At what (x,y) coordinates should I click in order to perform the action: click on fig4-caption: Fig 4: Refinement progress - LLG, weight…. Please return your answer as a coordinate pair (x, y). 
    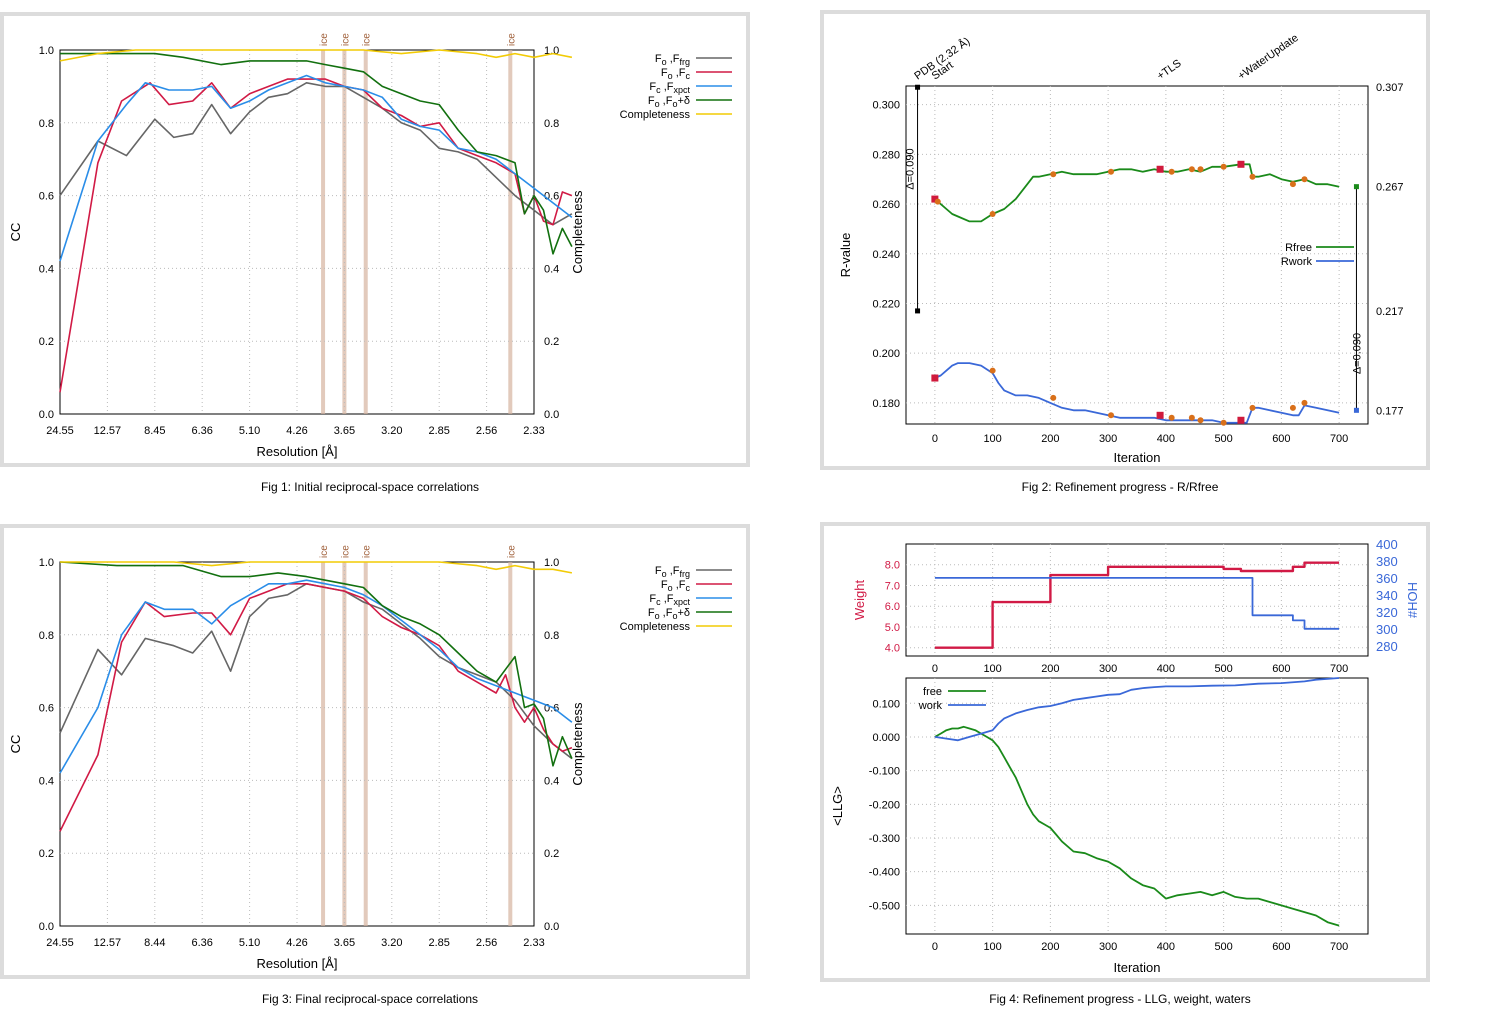
    Looking at the image, I should click on (1120, 999).